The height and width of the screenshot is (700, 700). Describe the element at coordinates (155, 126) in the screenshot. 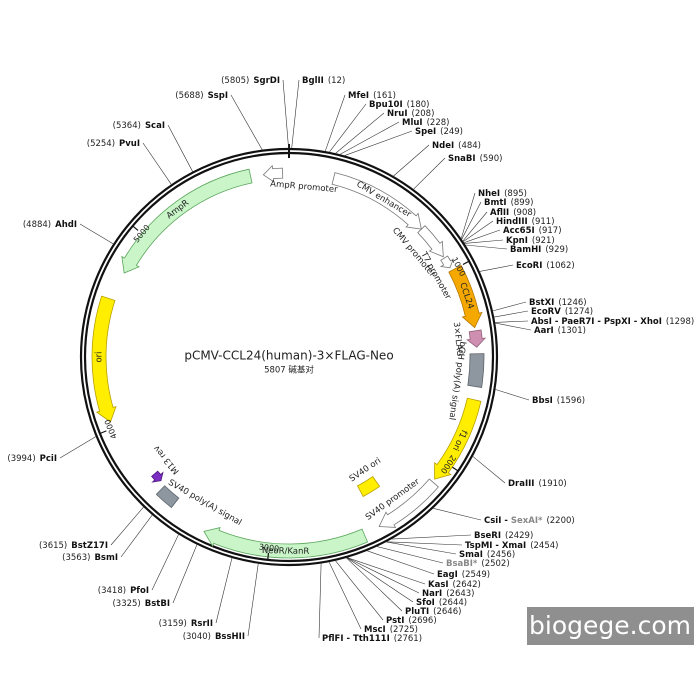

I see `site-name: ScaI` at that location.